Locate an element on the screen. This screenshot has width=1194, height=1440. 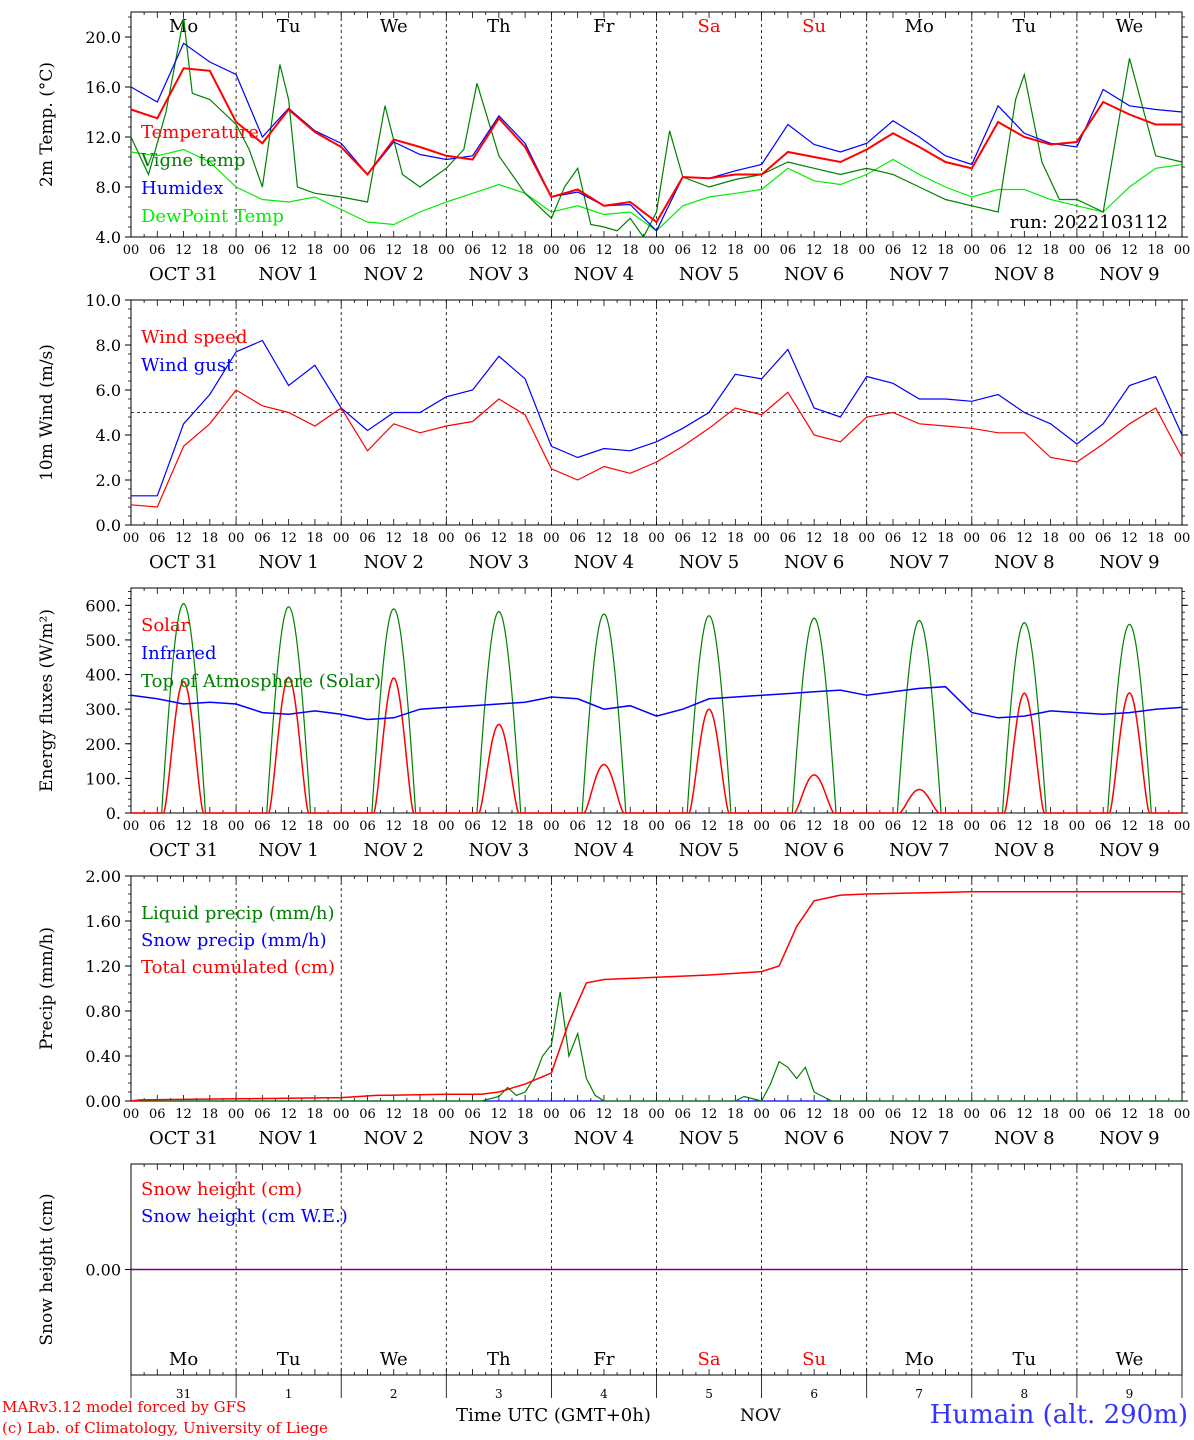
model-credit: MARv3.12 model forced by GFS is located at coordinates (124, 1407).